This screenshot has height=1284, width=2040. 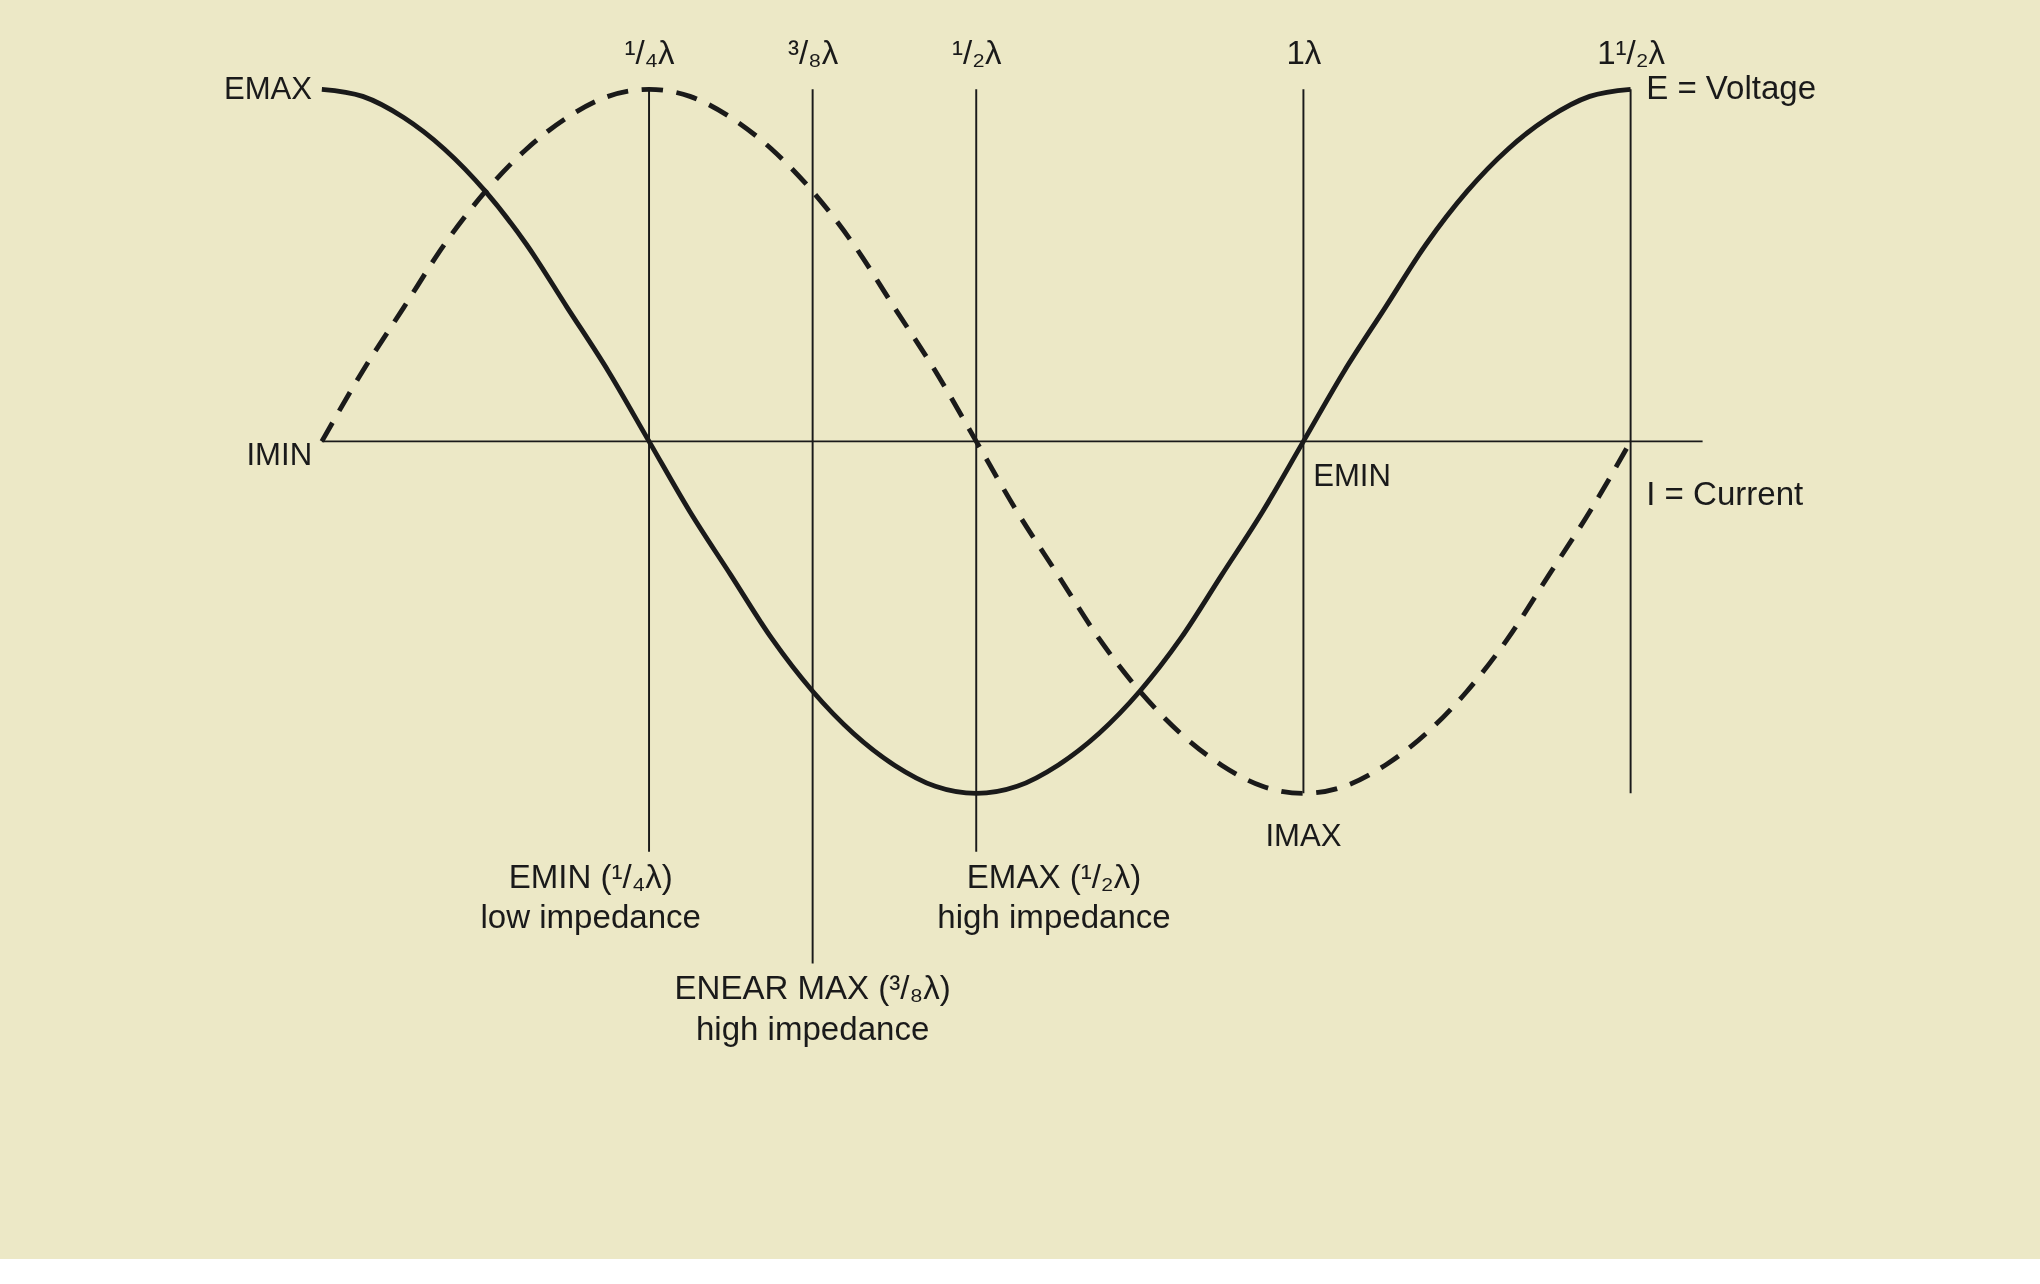 I want to click on annotation: EMAX, so click(x=268, y=89).